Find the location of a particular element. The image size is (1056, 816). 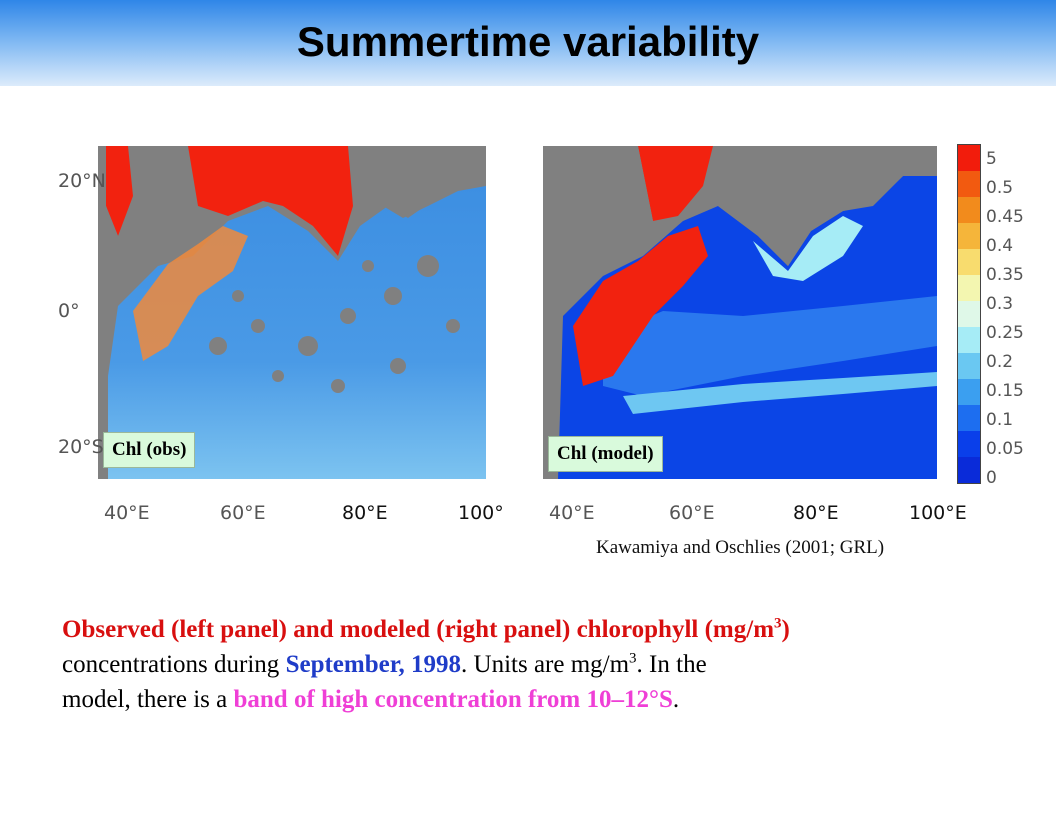

title-banner is located at coordinates (528, 43).